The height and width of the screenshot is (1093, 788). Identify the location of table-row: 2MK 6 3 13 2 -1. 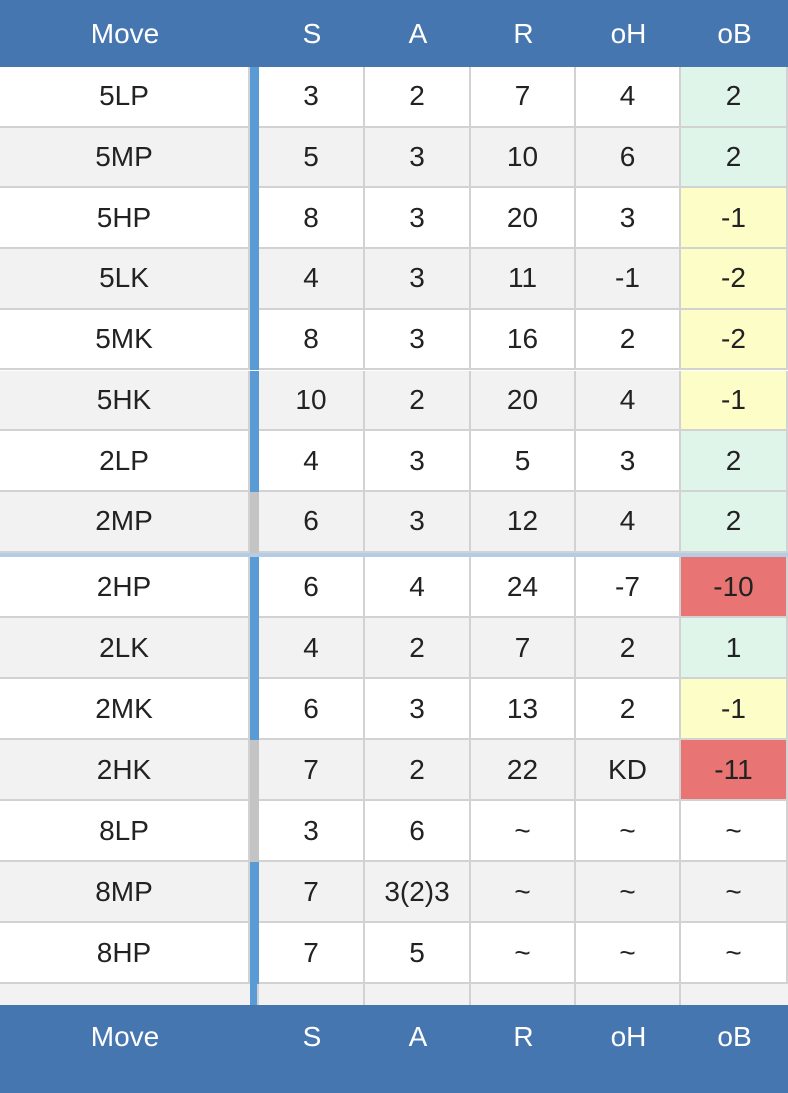
(394, 709).